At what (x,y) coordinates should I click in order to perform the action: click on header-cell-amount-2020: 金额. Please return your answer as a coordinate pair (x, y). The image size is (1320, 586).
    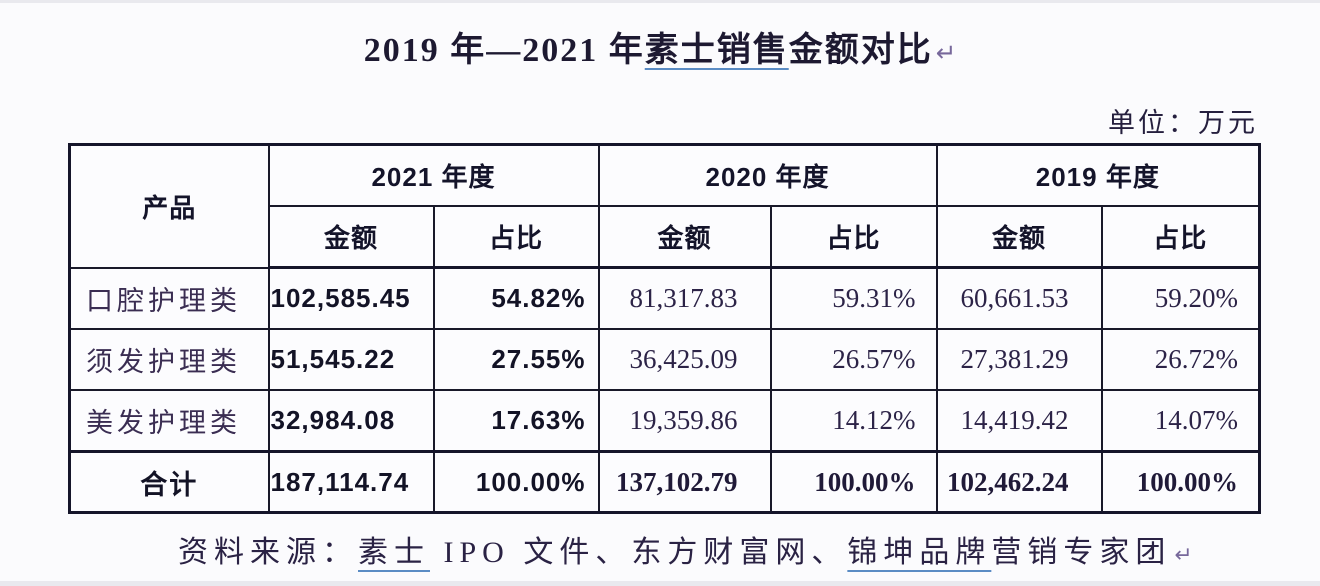
    Looking at the image, I should click on (684, 237).